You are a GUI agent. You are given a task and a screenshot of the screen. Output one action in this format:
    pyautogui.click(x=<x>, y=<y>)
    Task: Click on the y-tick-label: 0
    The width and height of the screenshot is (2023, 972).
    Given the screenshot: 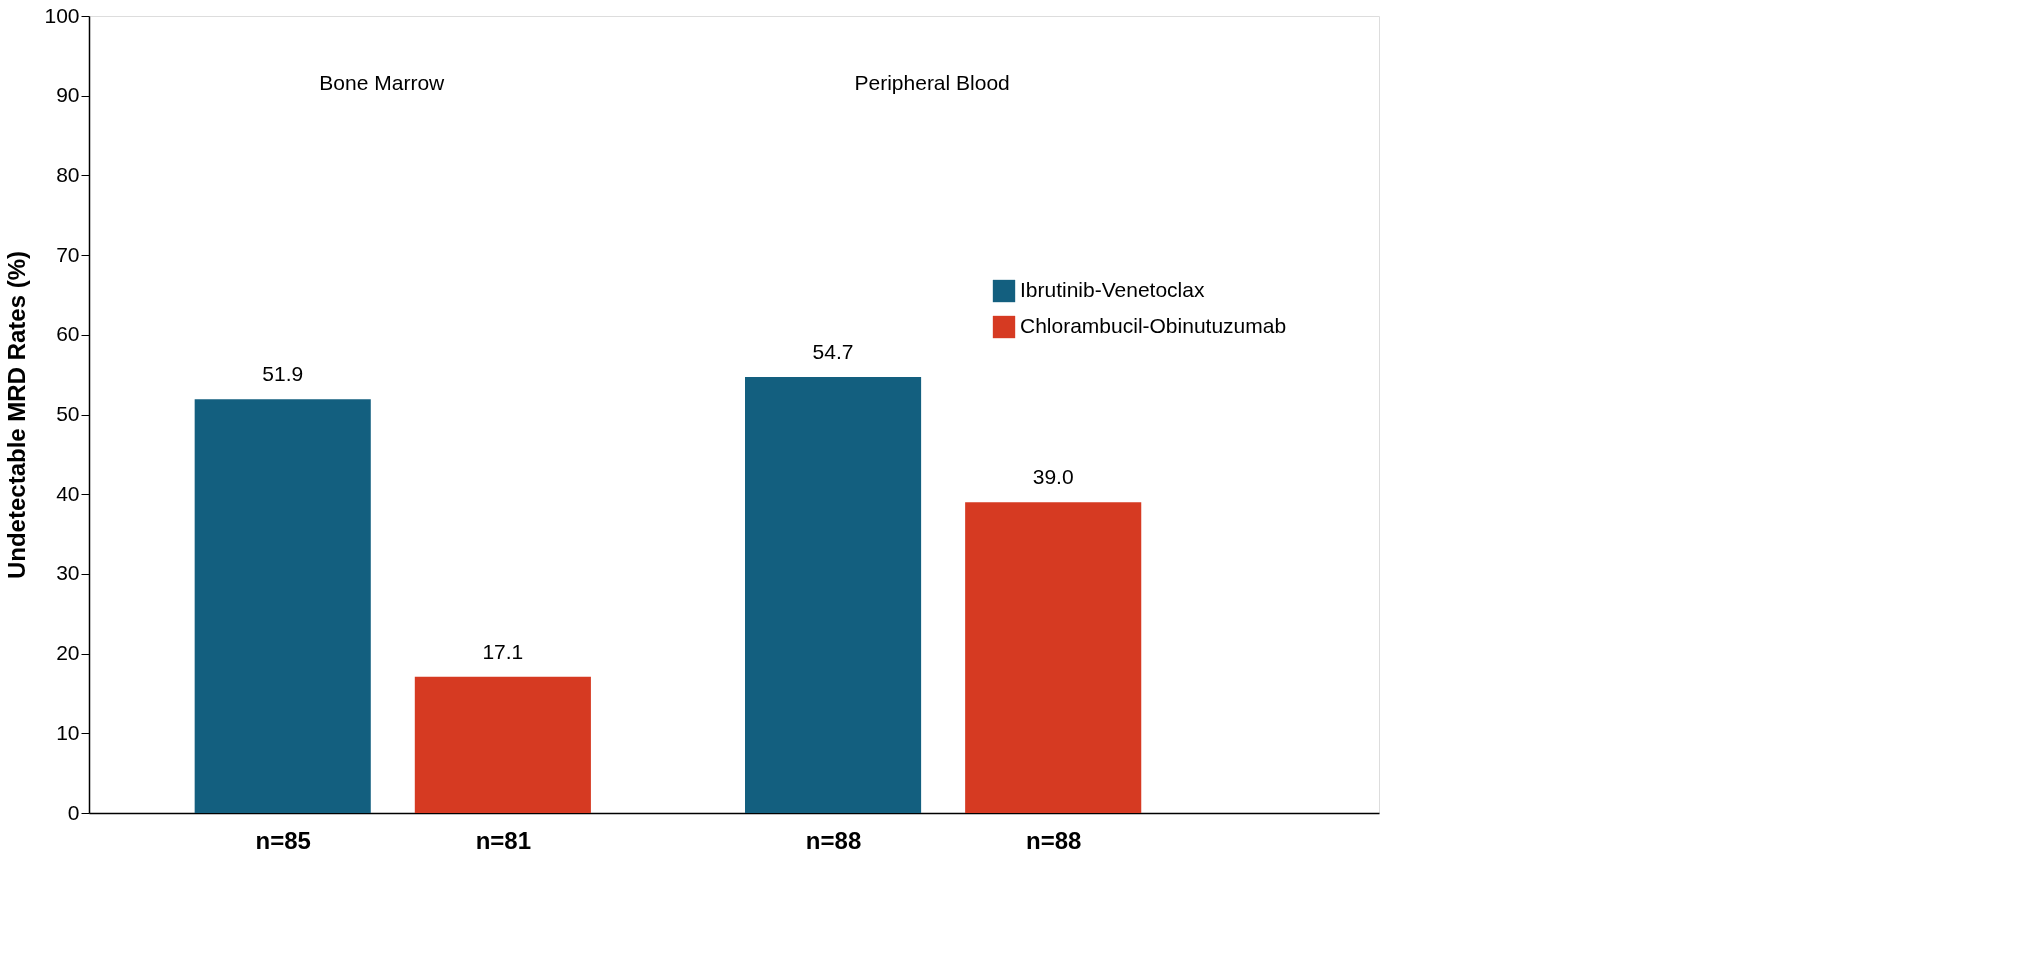 What is the action you would take?
    pyautogui.click(x=73, y=812)
    